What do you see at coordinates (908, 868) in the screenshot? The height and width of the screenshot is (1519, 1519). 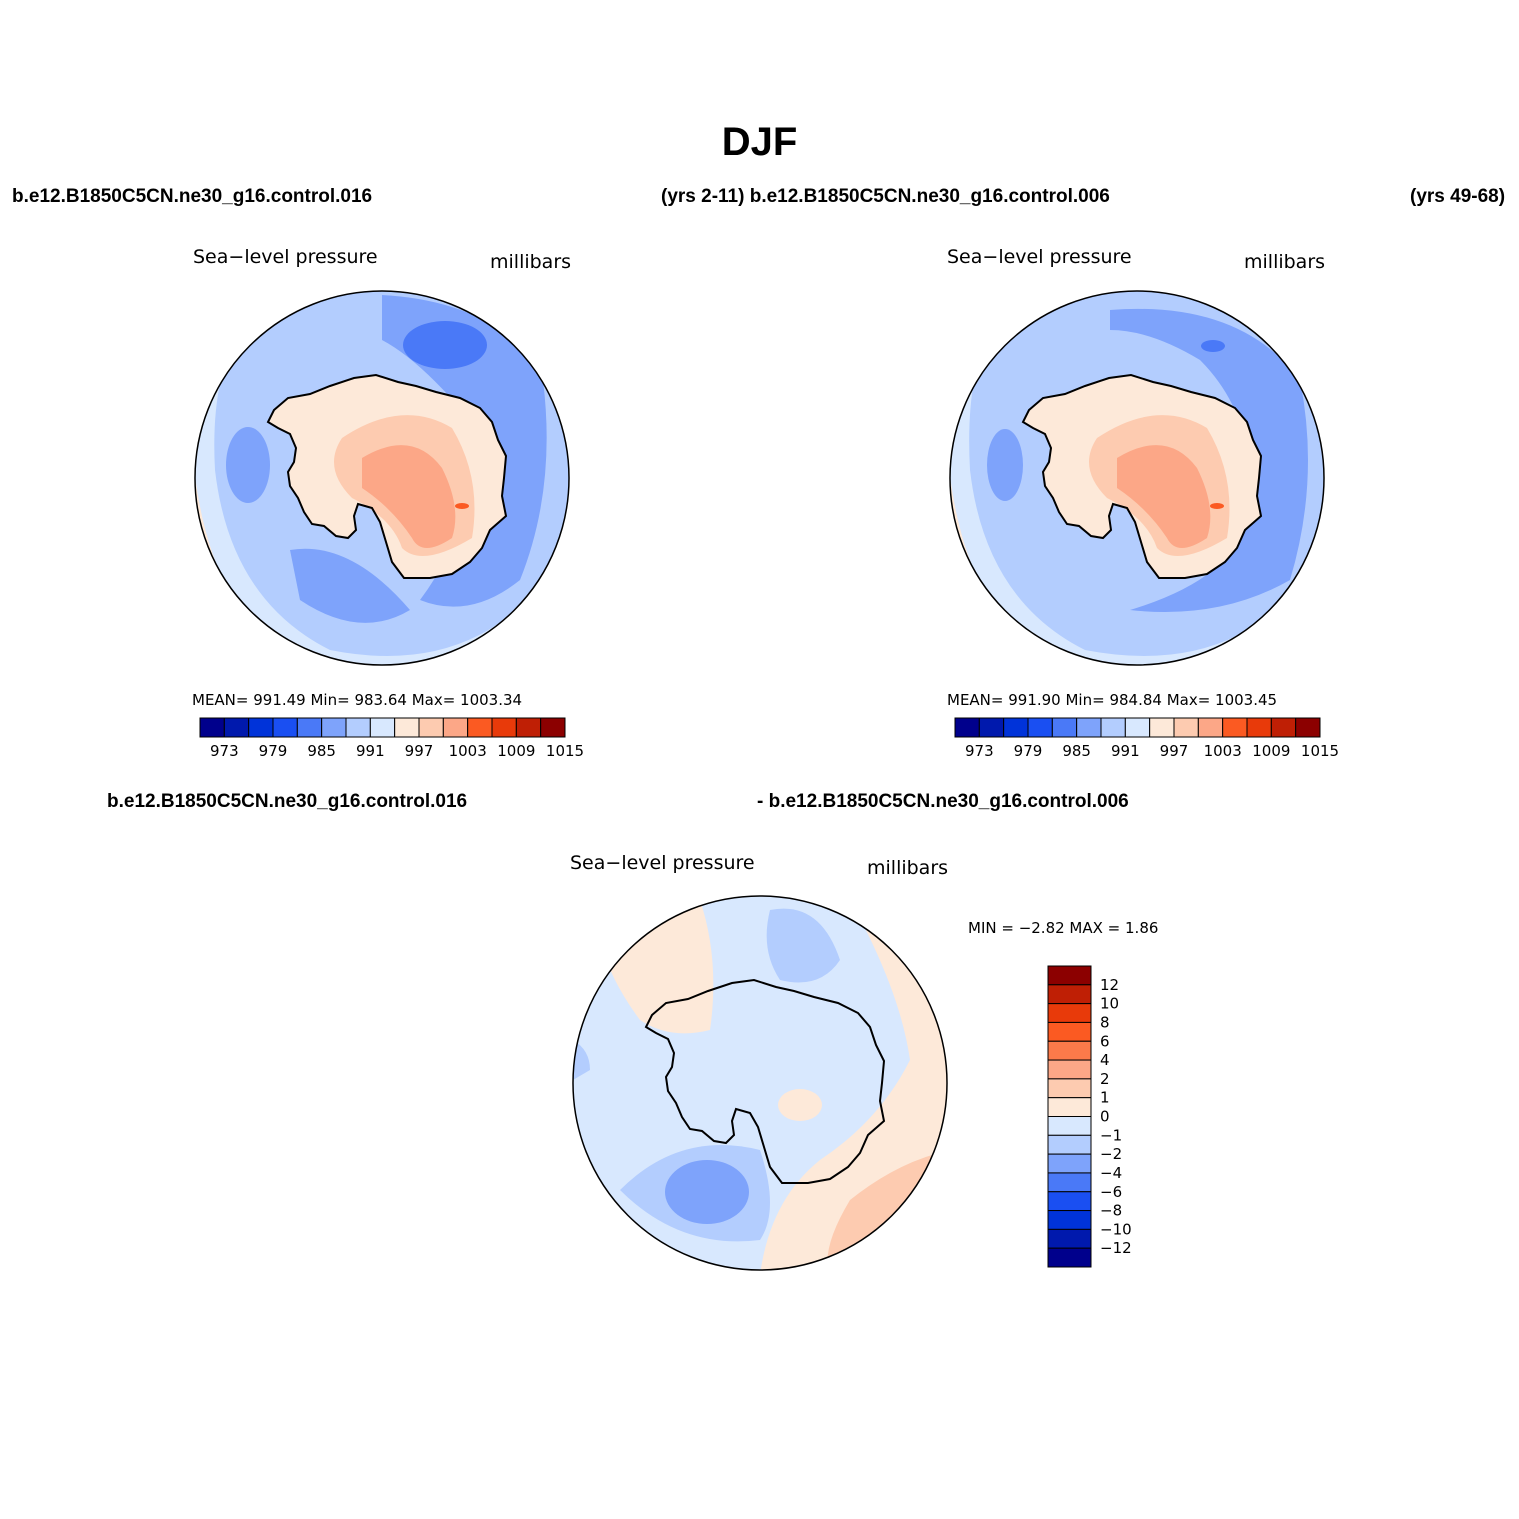 I see `panel3-units: millibars` at bounding box center [908, 868].